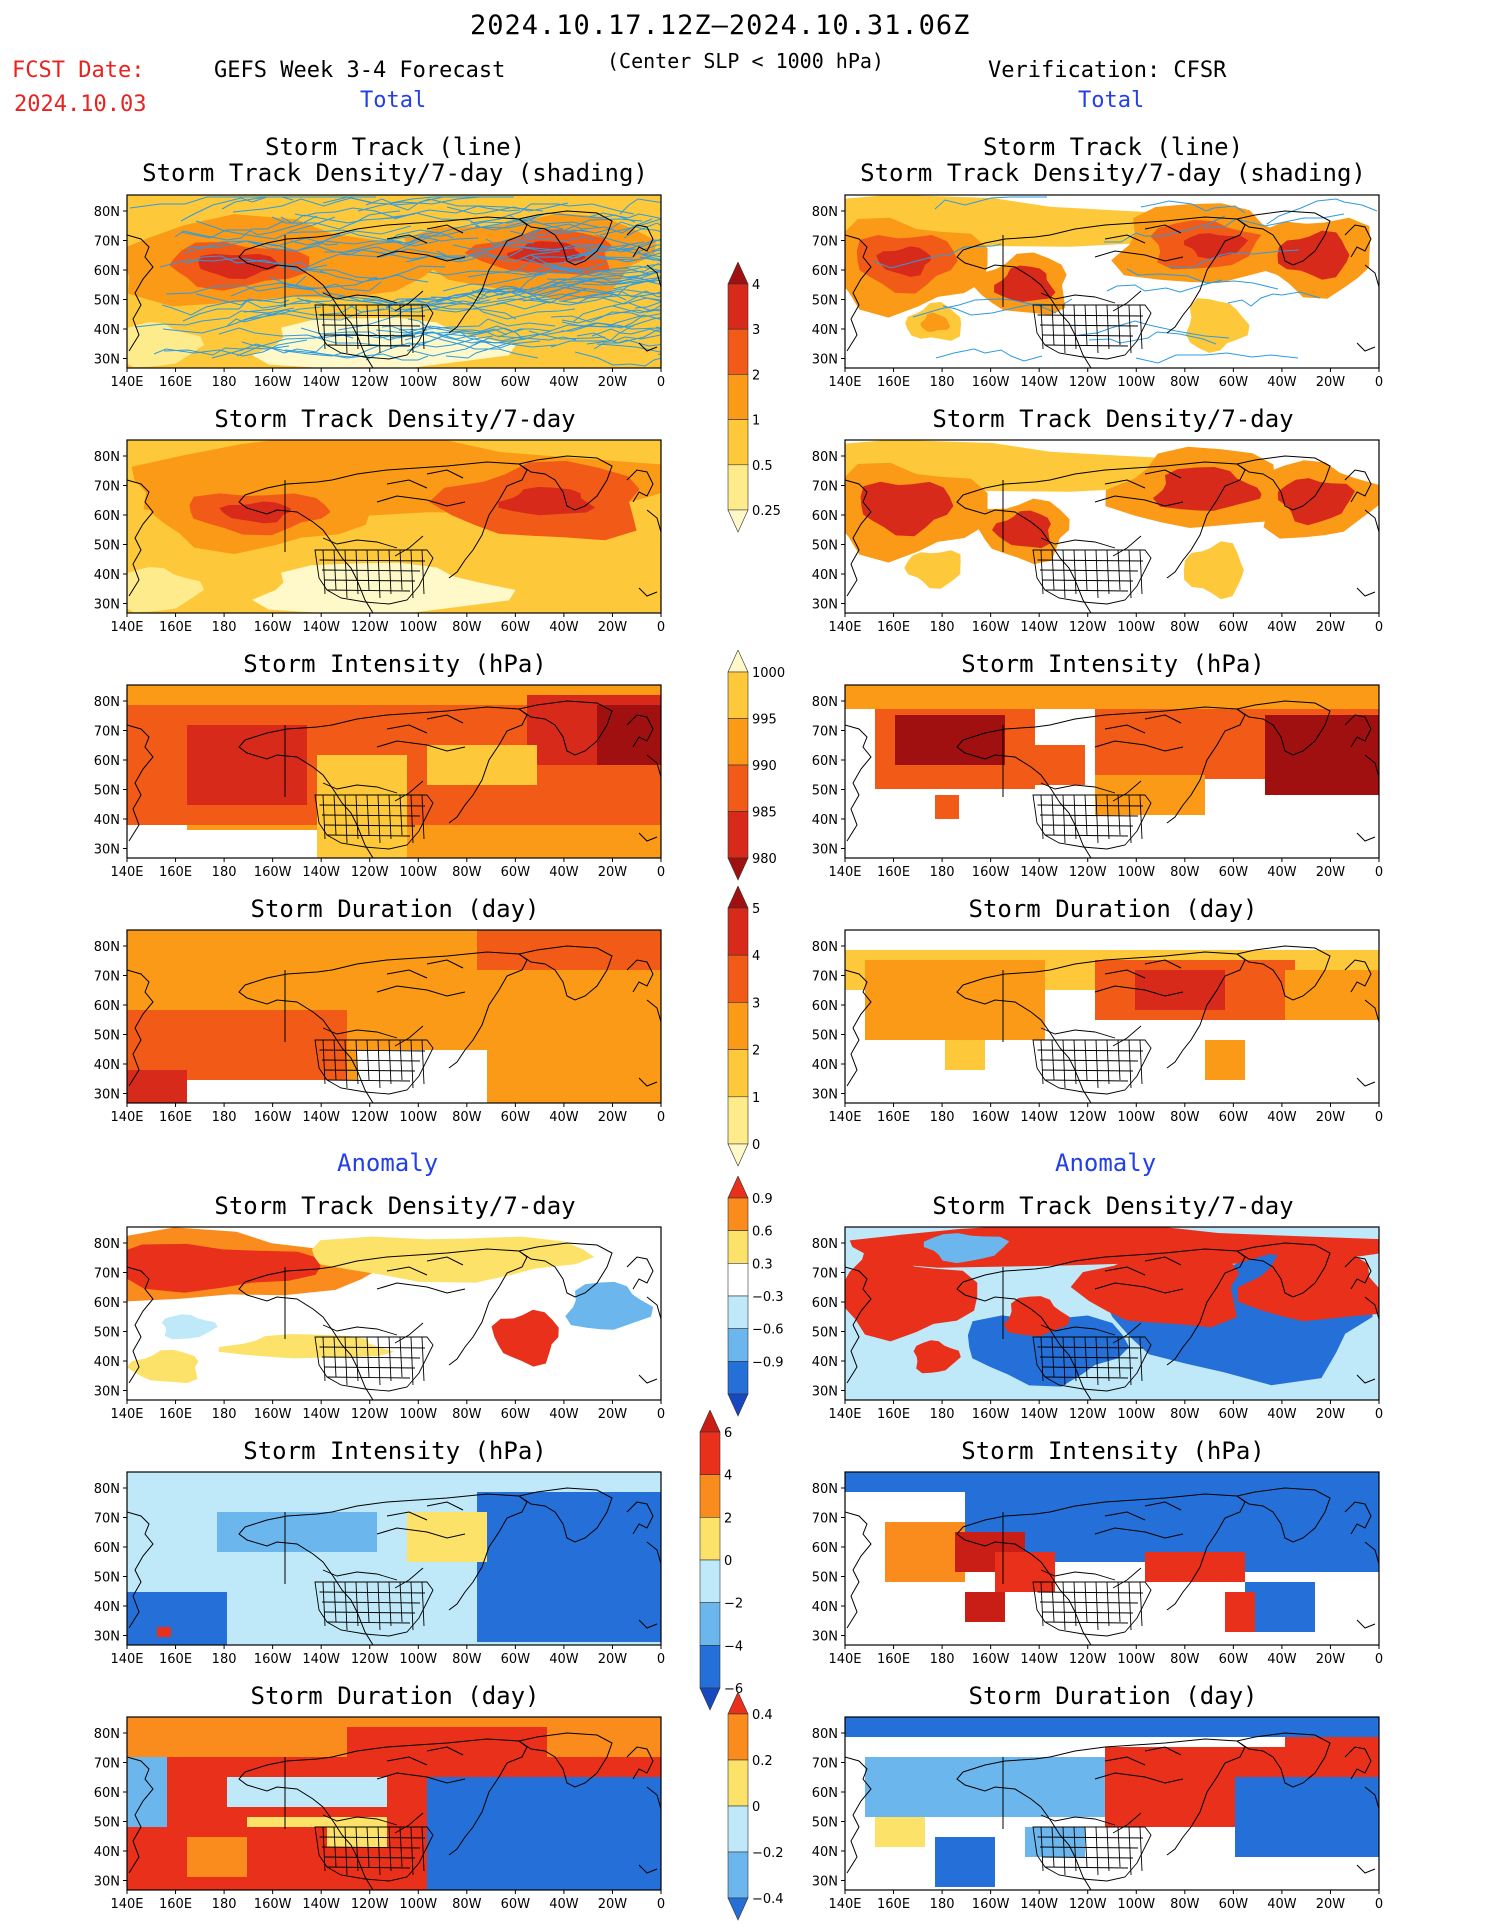 This screenshot has height=1930, width=1487. Describe the element at coordinates (1113, 1696) in the screenshot. I see `title-anom-duration-right: Storm Duration (day)` at that location.